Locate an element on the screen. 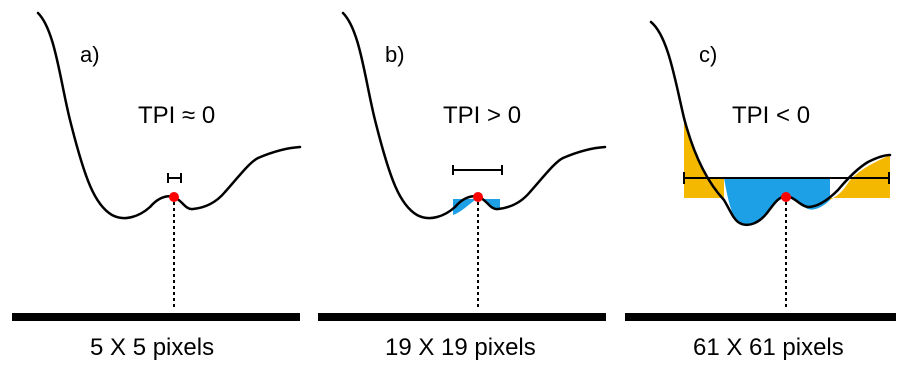 The width and height of the screenshot is (906, 368). center-point-a is located at coordinates (174, 197).